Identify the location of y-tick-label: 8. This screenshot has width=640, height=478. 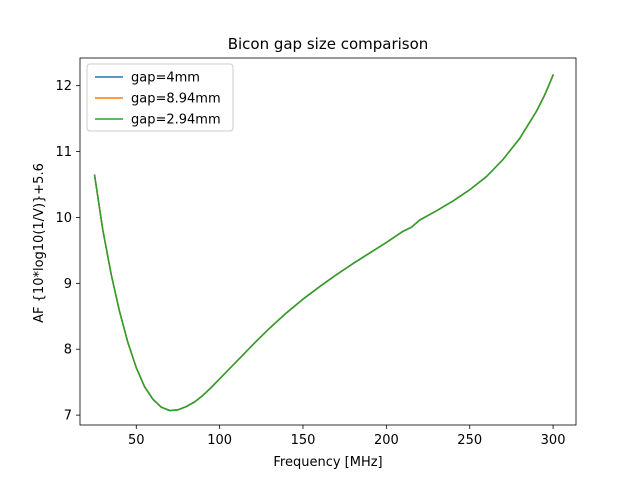
(68, 350).